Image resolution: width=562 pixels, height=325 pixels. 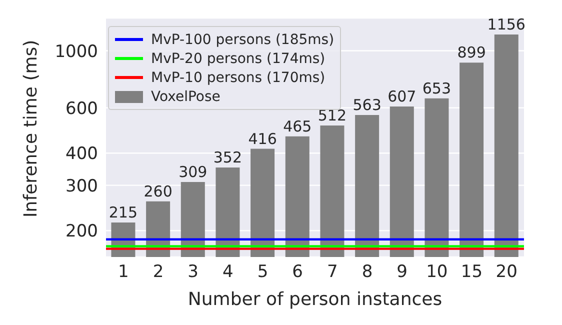 I want to click on data-label: 260, so click(x=158, y=191).